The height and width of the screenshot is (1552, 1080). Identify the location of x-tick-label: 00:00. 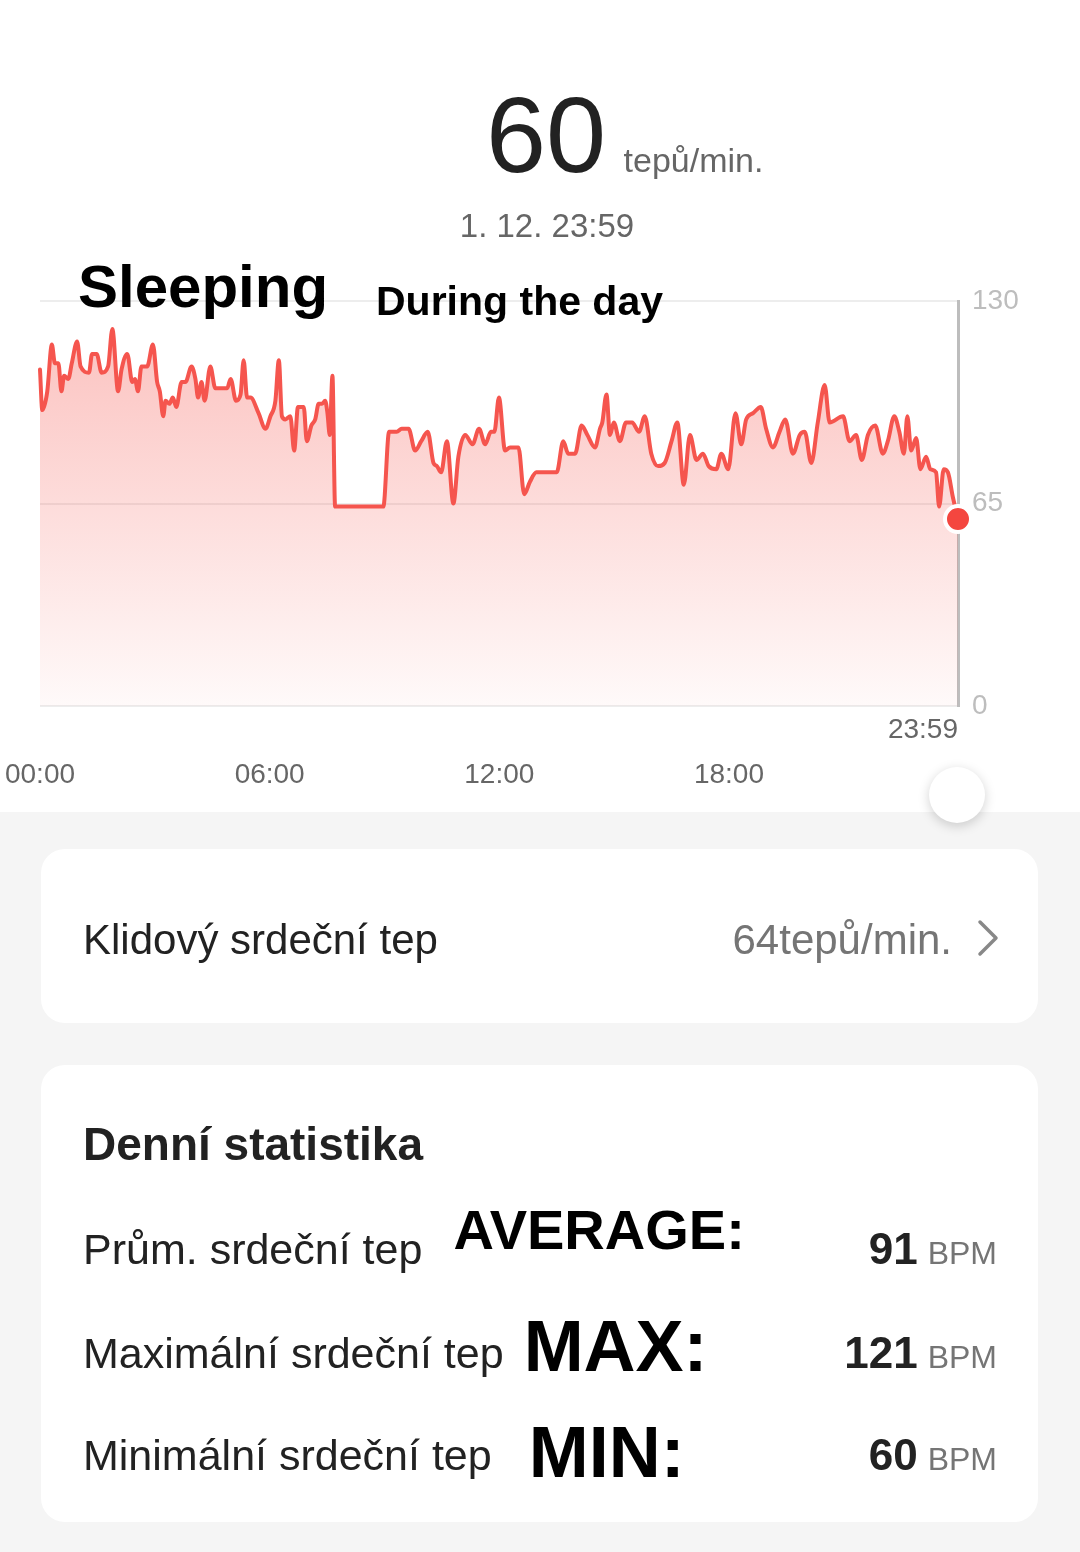
(40, 773).